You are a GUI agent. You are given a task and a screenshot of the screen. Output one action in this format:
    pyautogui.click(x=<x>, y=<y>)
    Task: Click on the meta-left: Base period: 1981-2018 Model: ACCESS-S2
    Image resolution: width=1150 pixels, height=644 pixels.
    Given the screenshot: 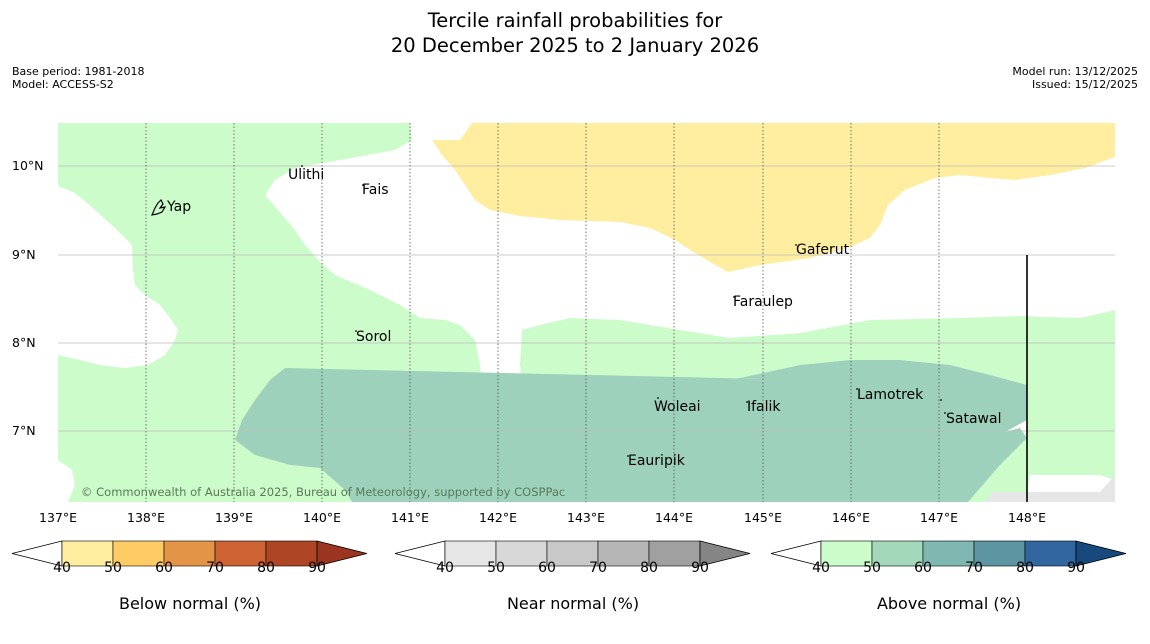 What is the action you would take?
    pyautogui.click(x=78, y=78)
    